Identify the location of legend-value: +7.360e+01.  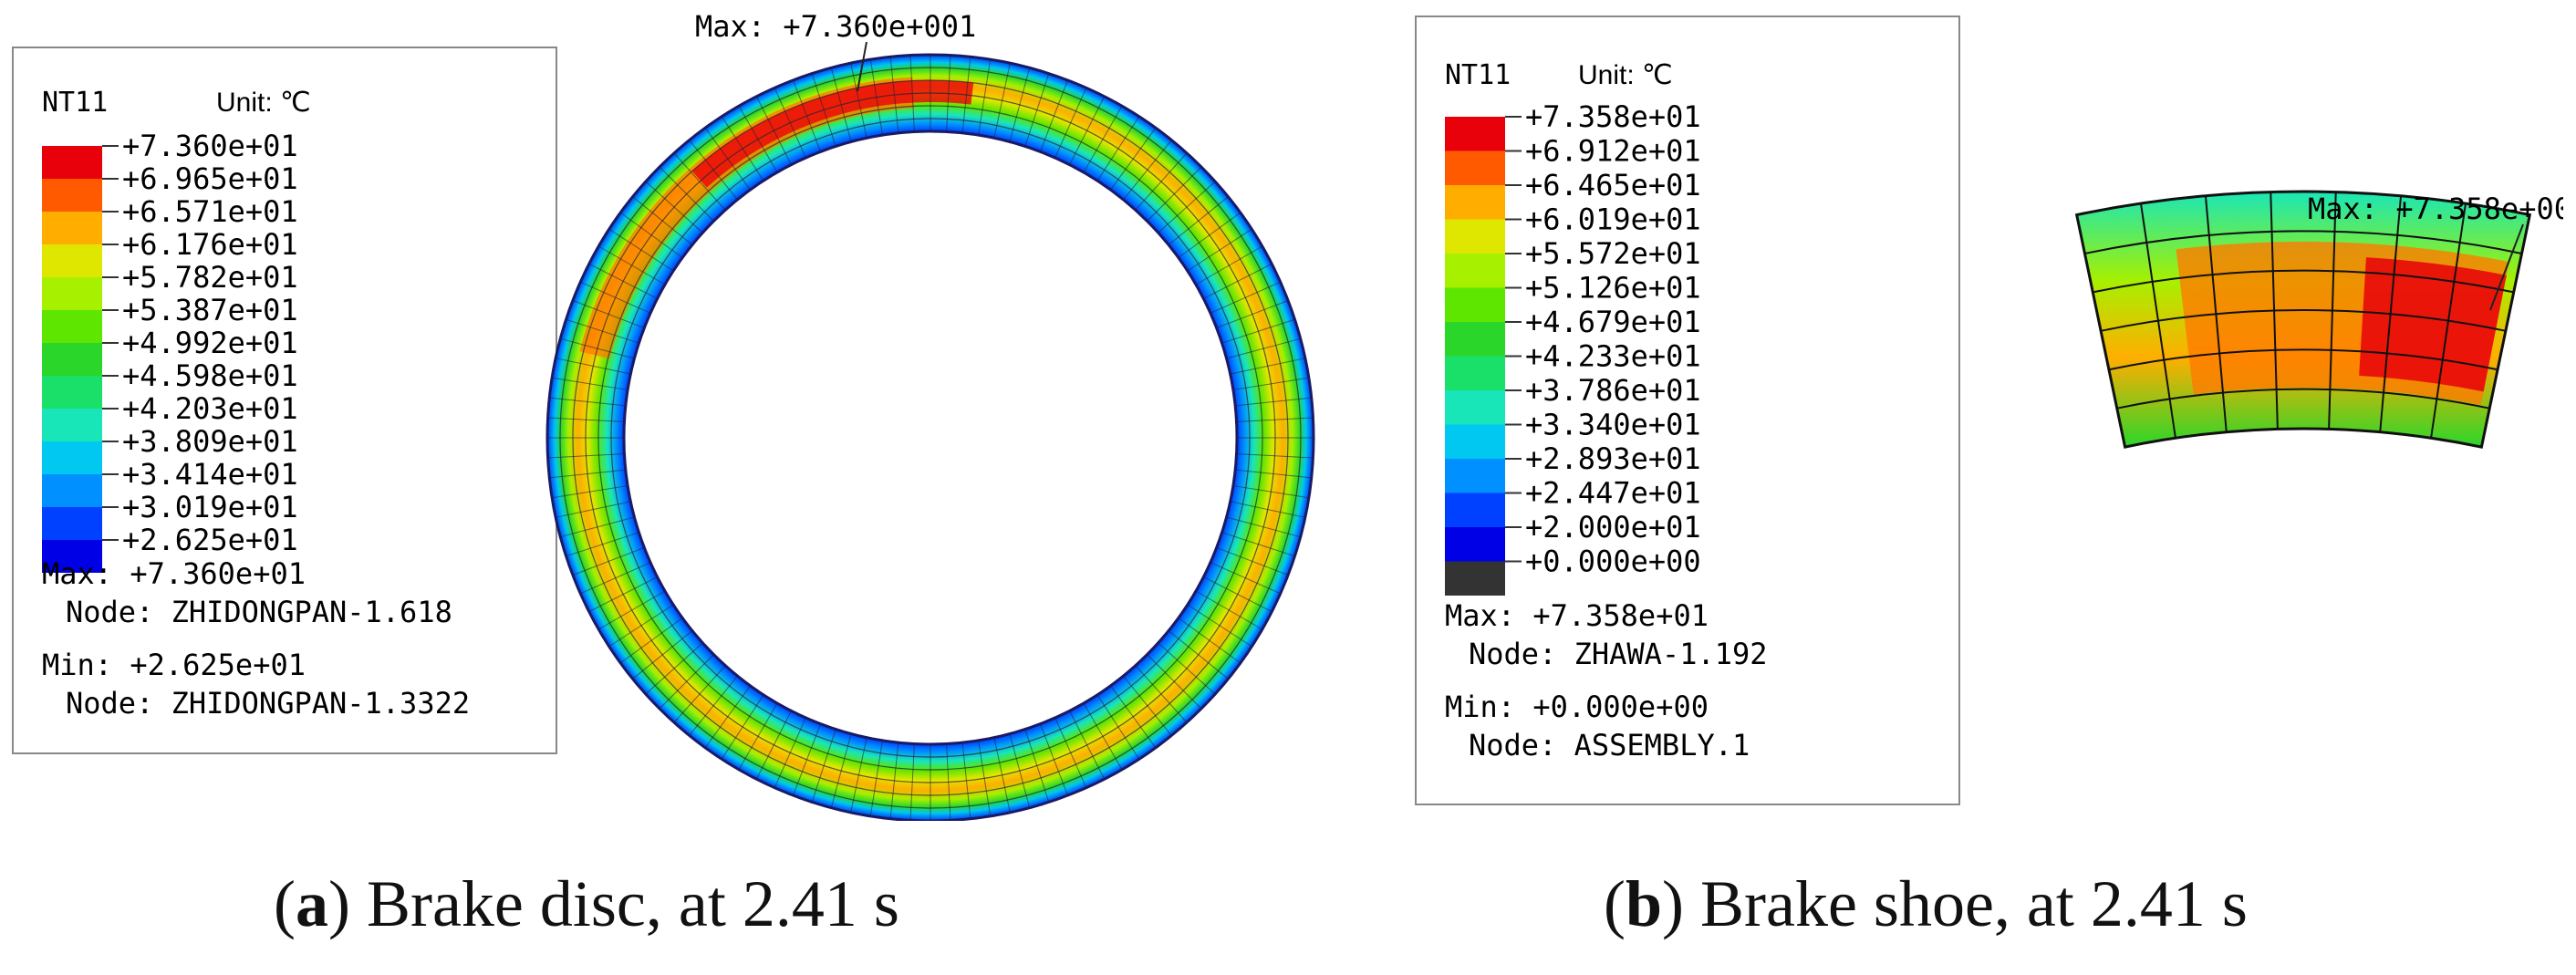
(210, 146).